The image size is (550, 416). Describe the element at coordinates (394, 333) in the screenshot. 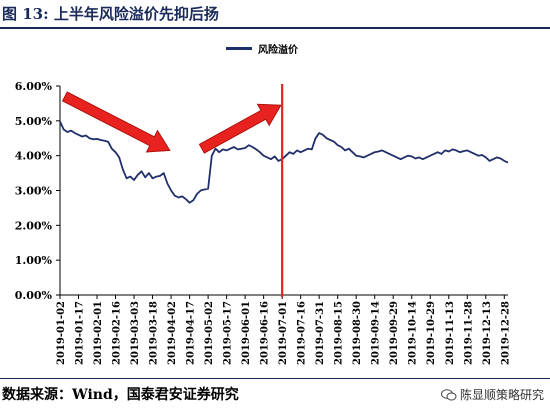

I see `x-tick-label: 2019-09-29` at that location.